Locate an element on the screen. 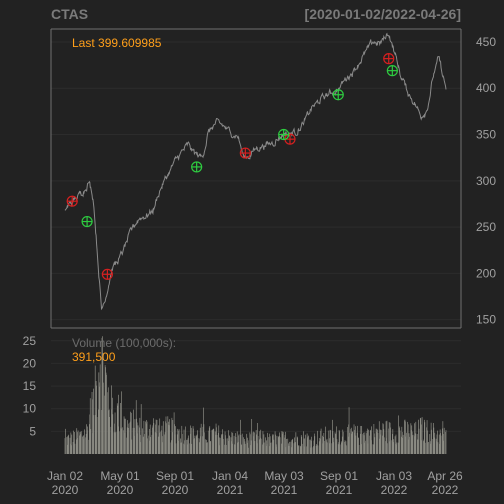 This screenshot has width=504, height=504. date-tick-label: Jan 03 is located at coordinates (394, 476).